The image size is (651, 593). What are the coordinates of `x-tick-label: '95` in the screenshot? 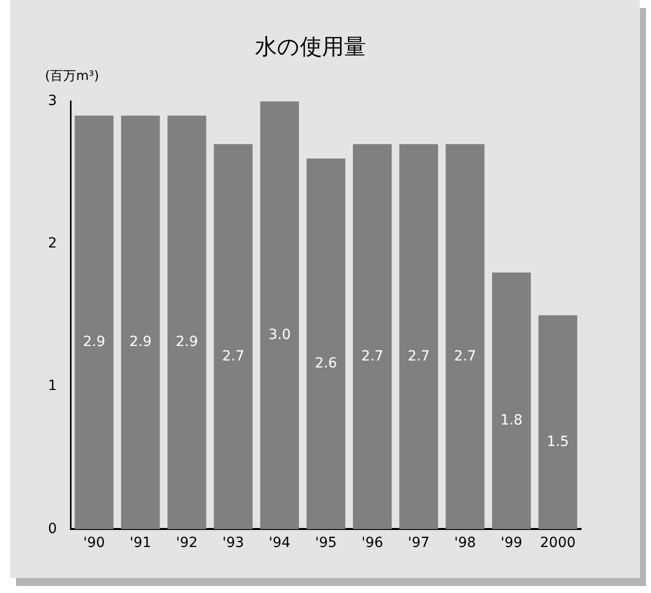 It's located at (326, 543).